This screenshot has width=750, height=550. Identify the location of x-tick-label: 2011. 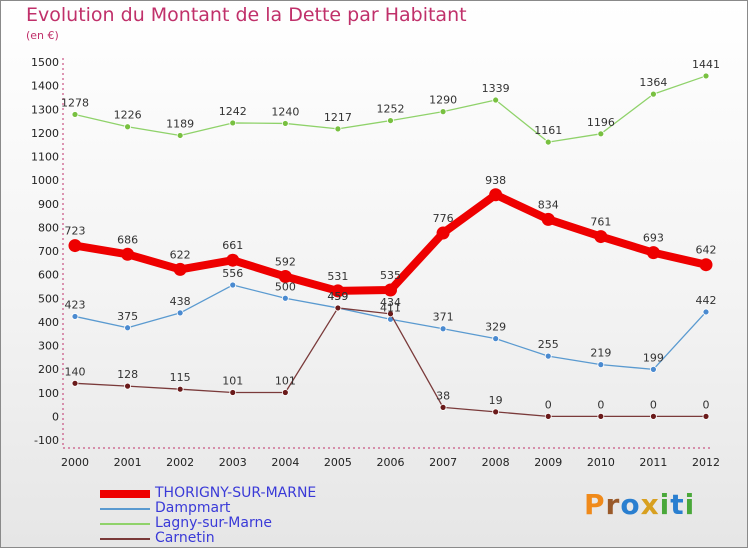
(653, 462).